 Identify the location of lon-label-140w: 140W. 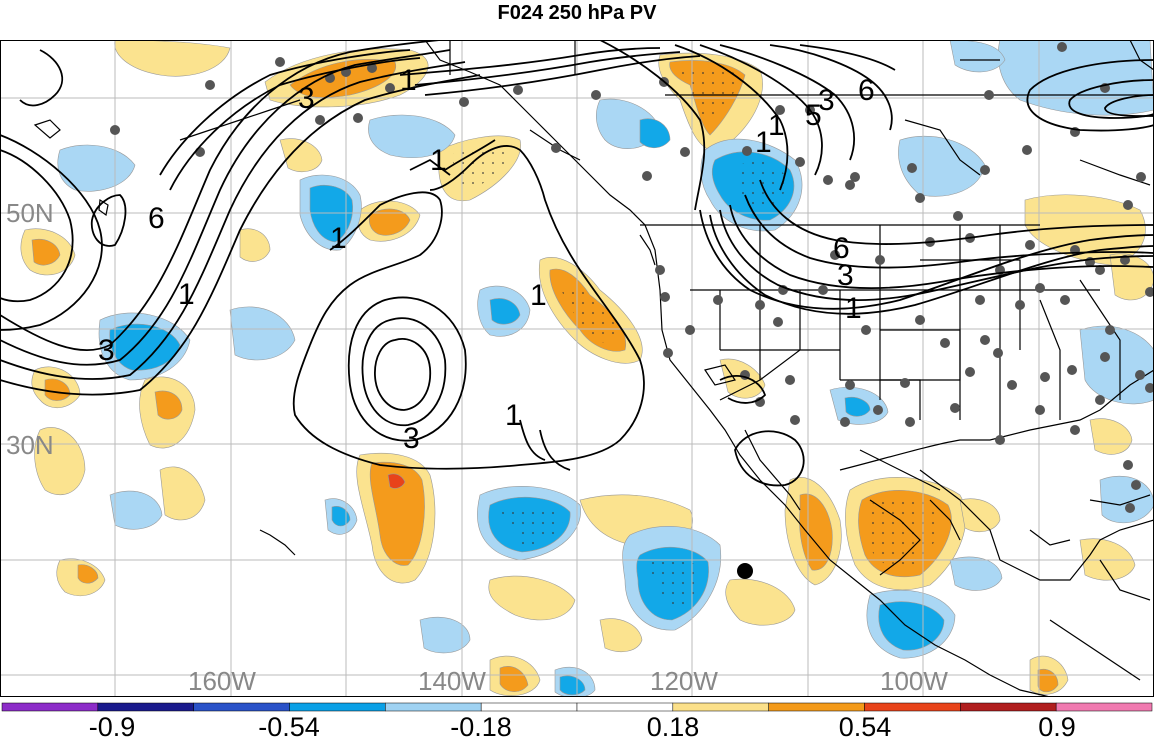
(452, 681).